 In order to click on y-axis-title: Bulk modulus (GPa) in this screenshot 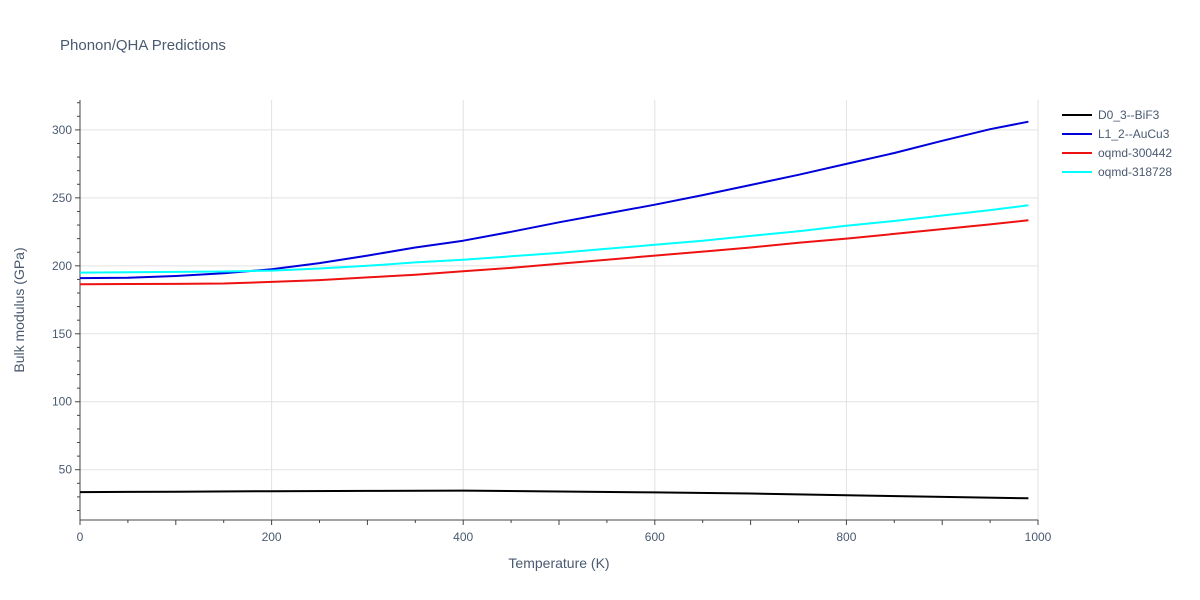, I will do `click(19, 309)`.